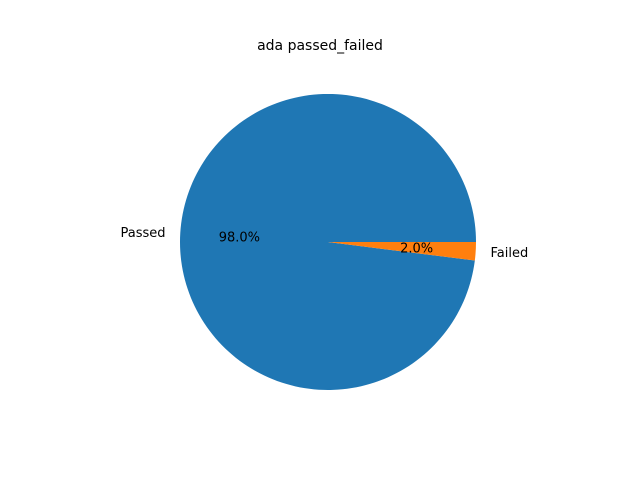 The height and width of the screenshot is (480, 640). What do you see at coordinates (239, 237) in the screenshot?
I see `slice-pct-label-passed: 98.0%` at bounding box center [239, 237].